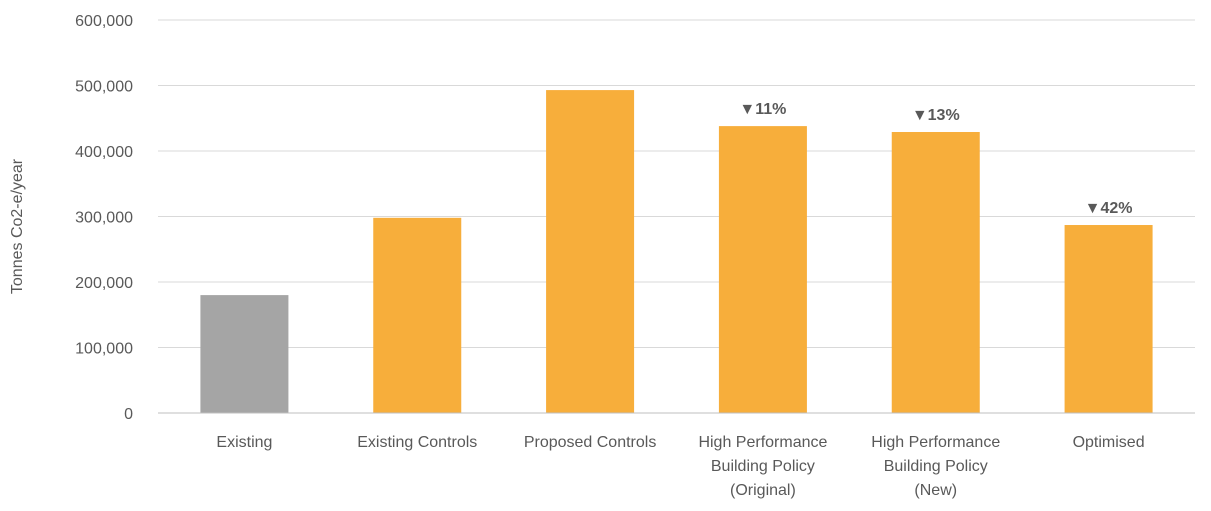  What do you see at coordinates (104, 21) in the screenshot?
I see `y-tick-label: 600,000` at bounding box center [104, 21].